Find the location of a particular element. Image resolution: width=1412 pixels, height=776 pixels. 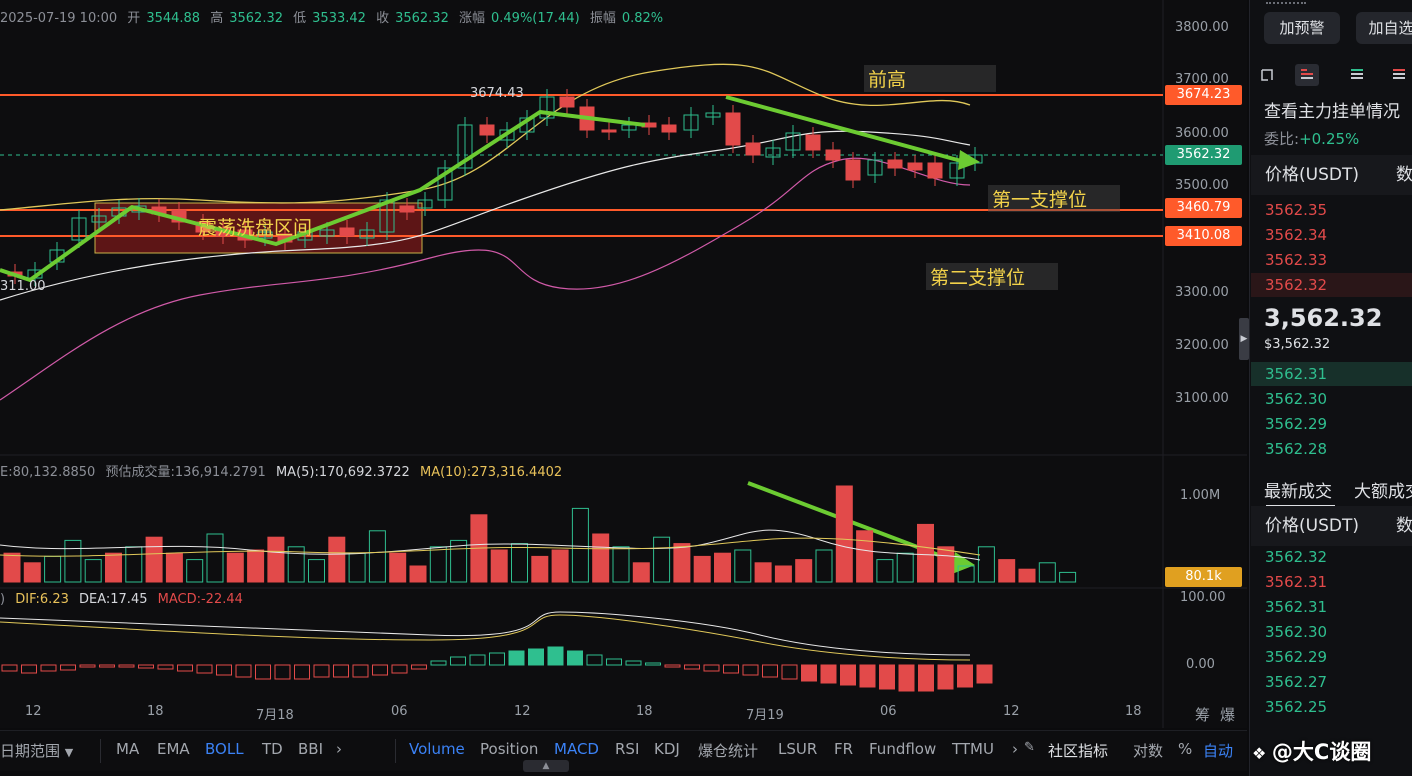

tool-bbi: BBI is located at coordinates (311, 749).